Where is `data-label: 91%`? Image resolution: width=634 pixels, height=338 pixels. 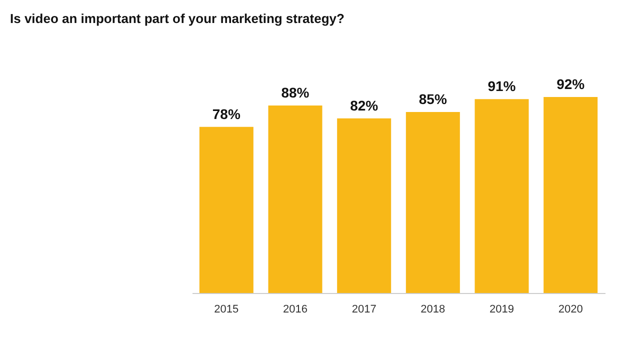 data-label: 91% is located at coordinates (502, 86).